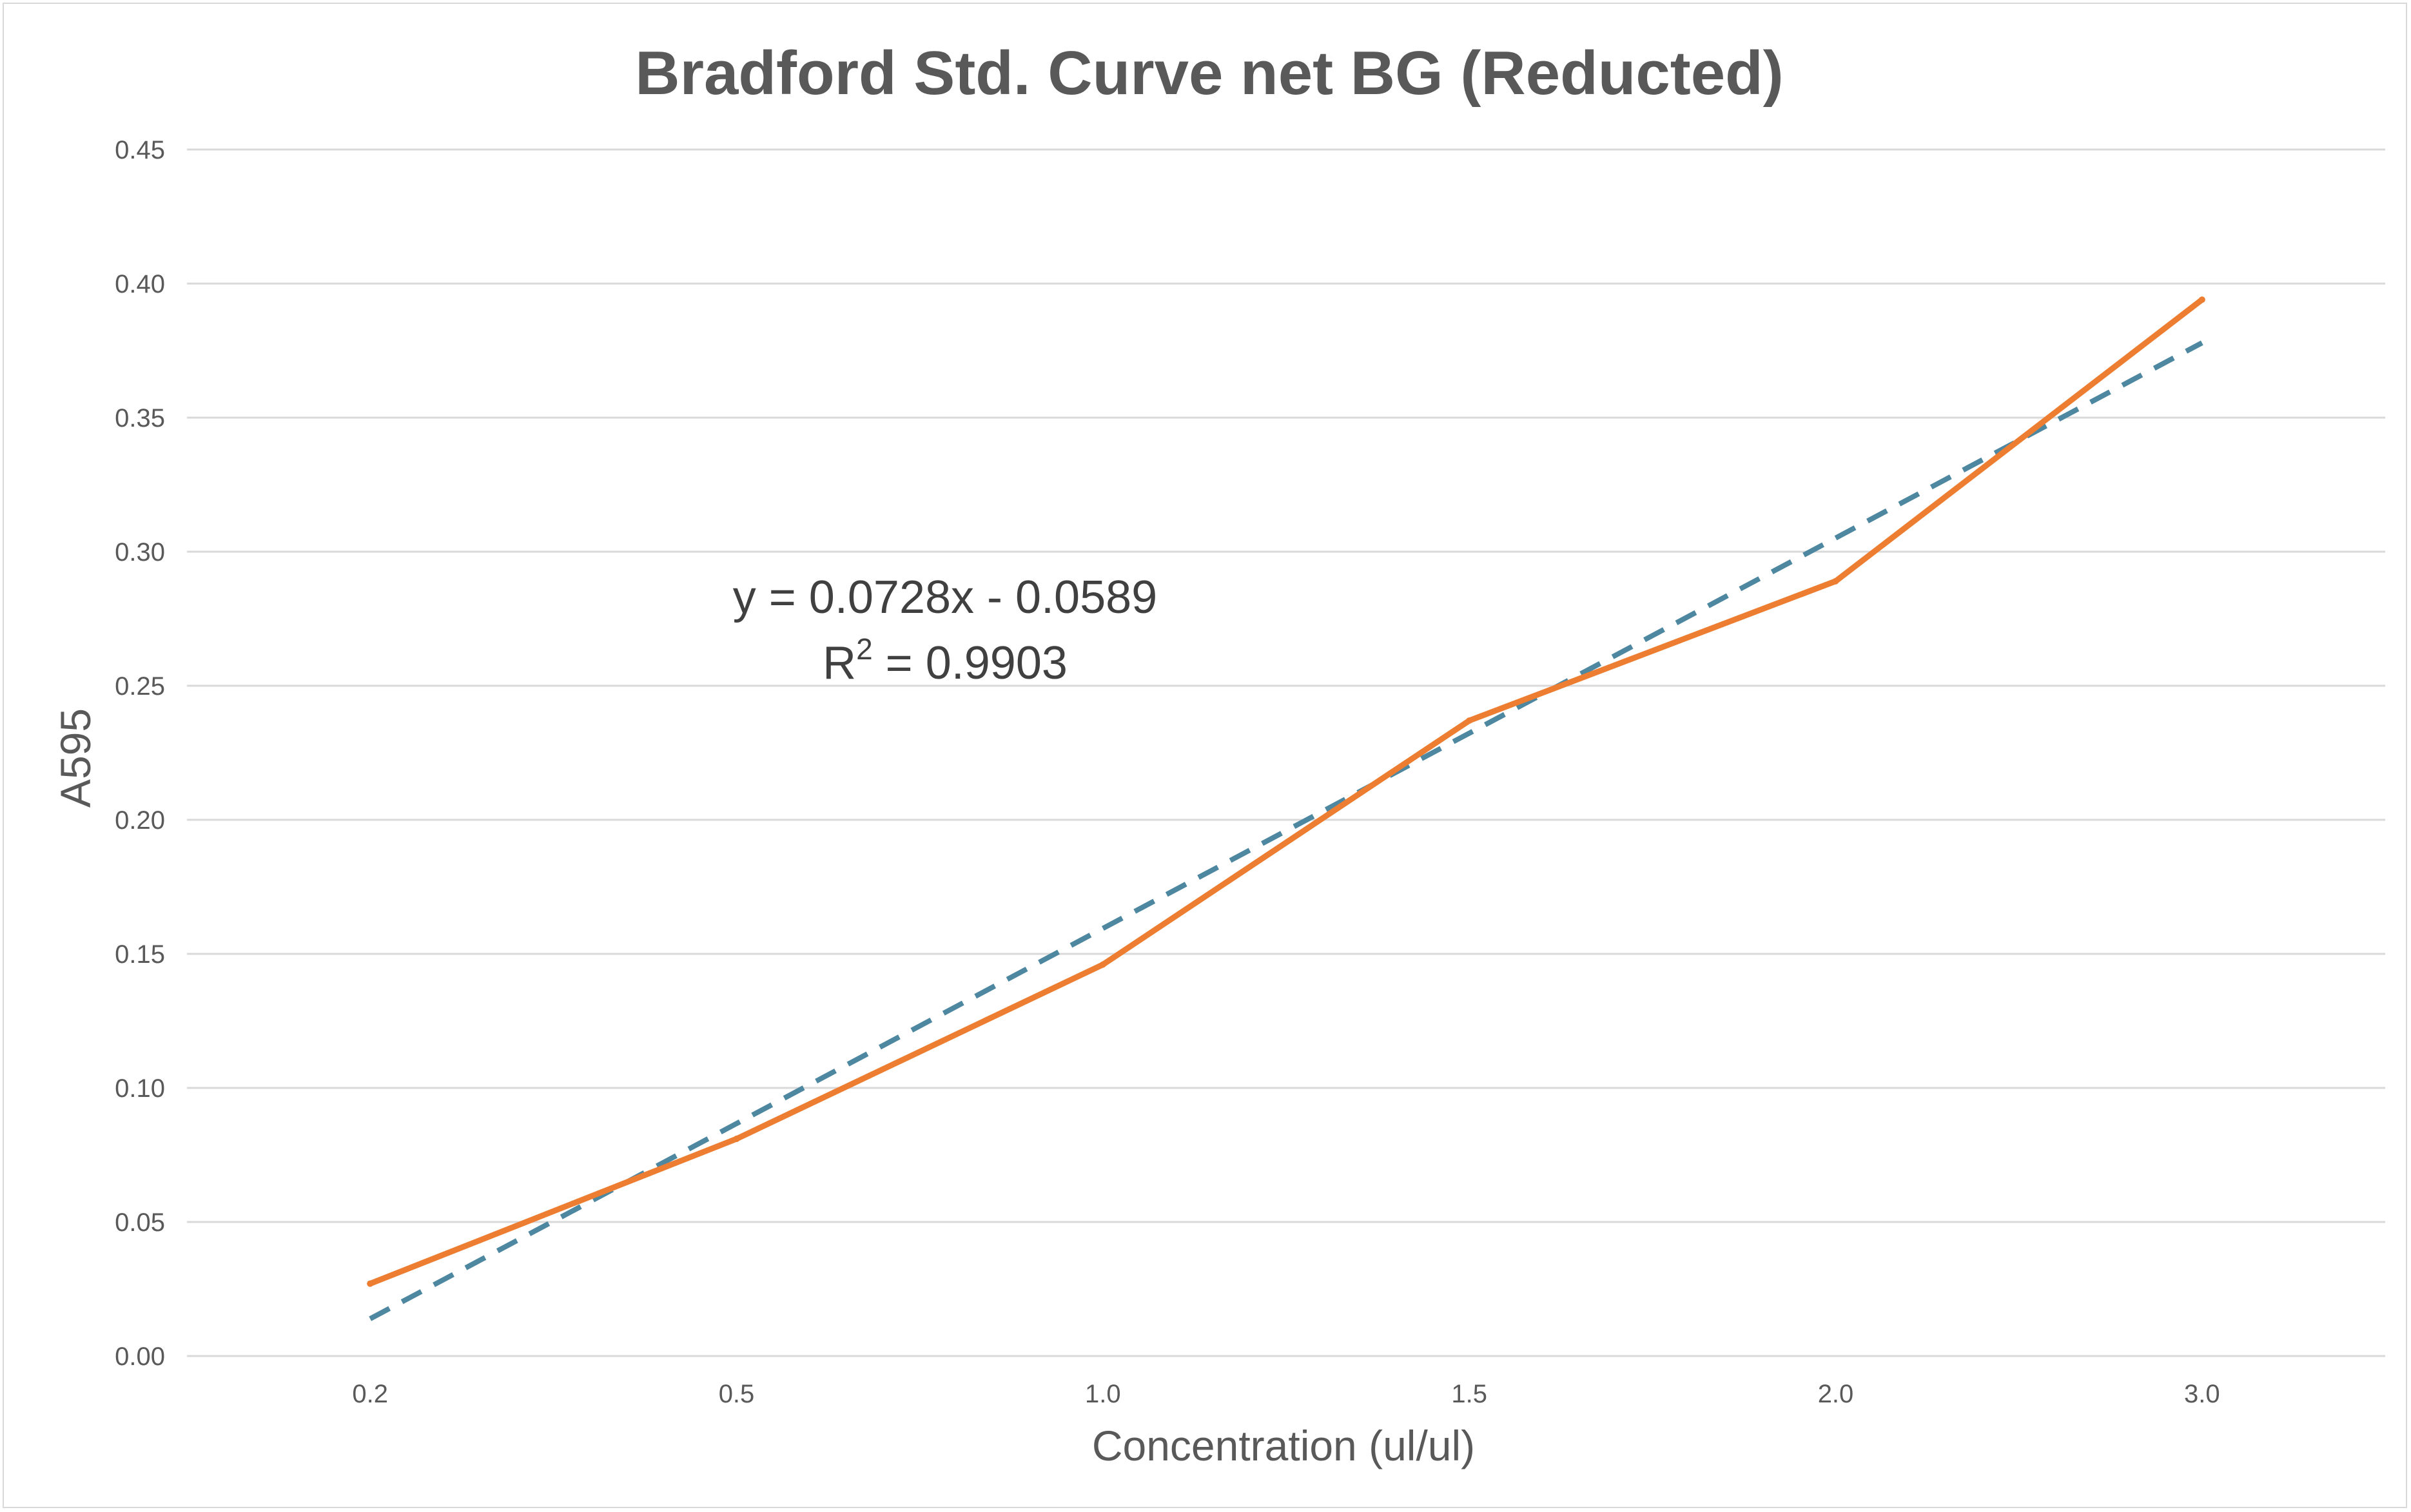  I want to click on x-tick-label: 1.0, so click(1103, 1394).